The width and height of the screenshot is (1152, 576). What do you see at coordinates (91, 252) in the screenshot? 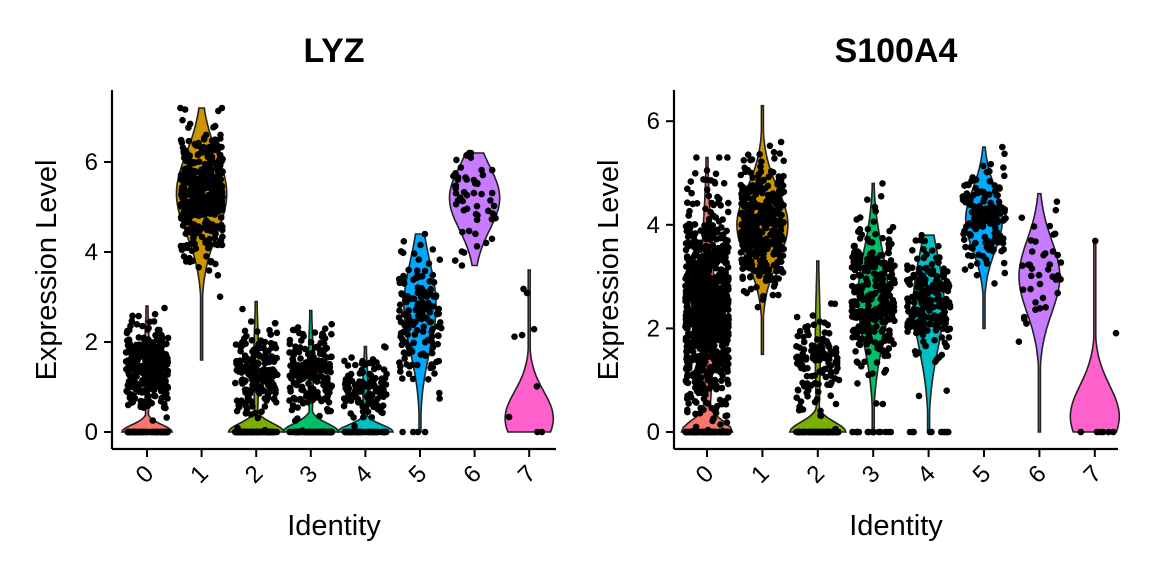
I see `y-tick-label-4: 4` at bounding box center [91, 252].